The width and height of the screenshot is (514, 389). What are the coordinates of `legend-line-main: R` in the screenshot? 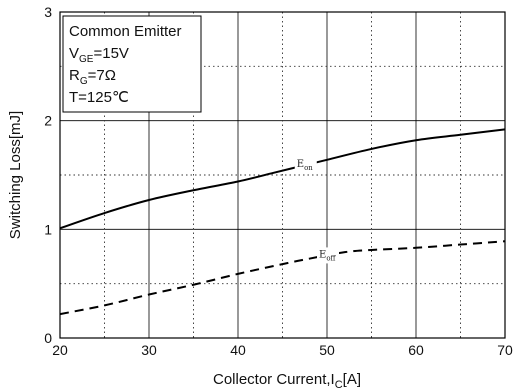 It's located at (74, 75).